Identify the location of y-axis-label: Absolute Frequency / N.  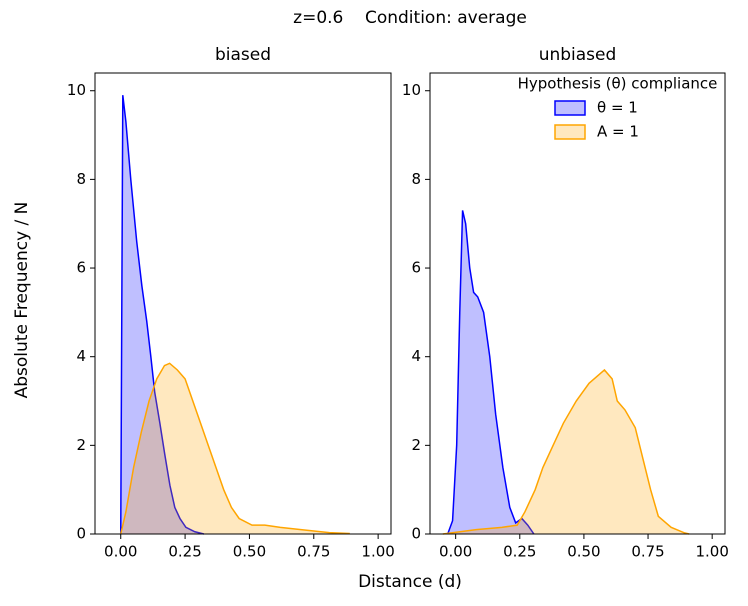
(22, 300).